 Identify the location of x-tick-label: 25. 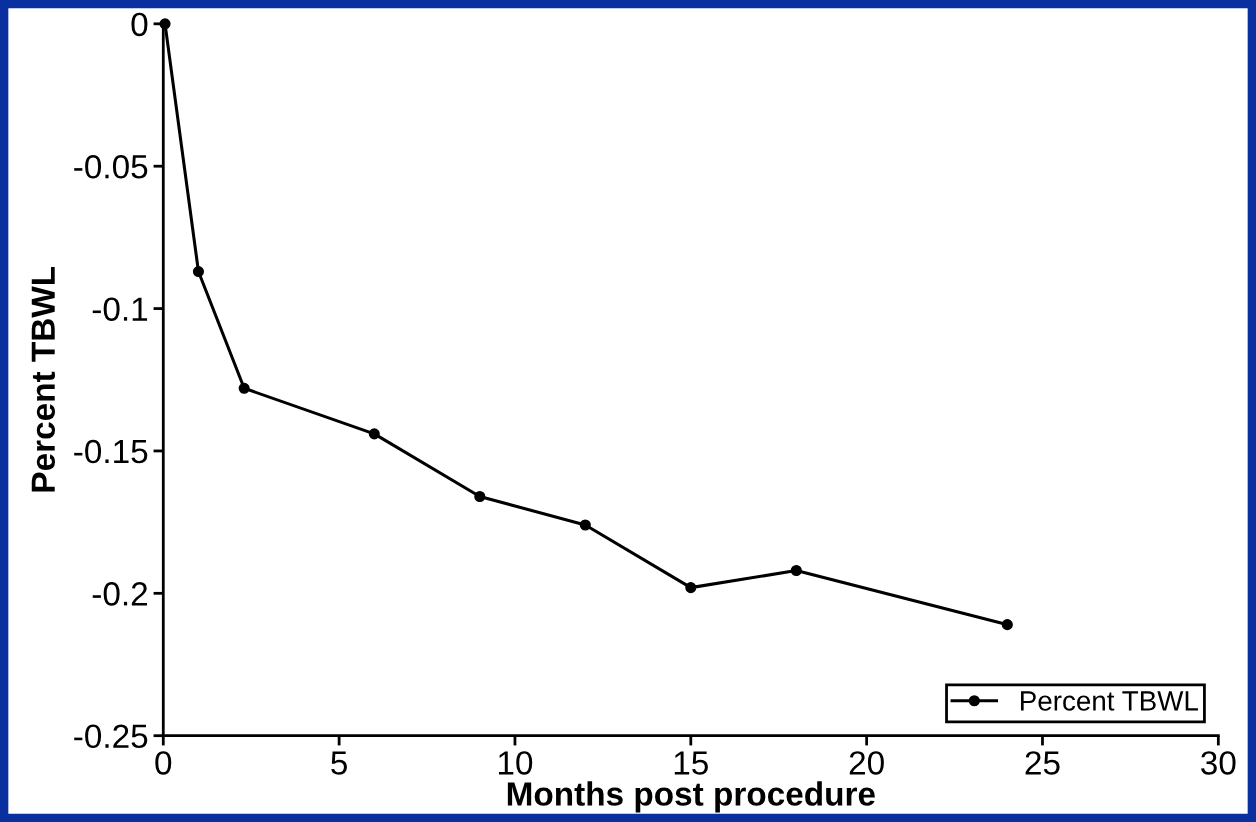
(1042, 763).